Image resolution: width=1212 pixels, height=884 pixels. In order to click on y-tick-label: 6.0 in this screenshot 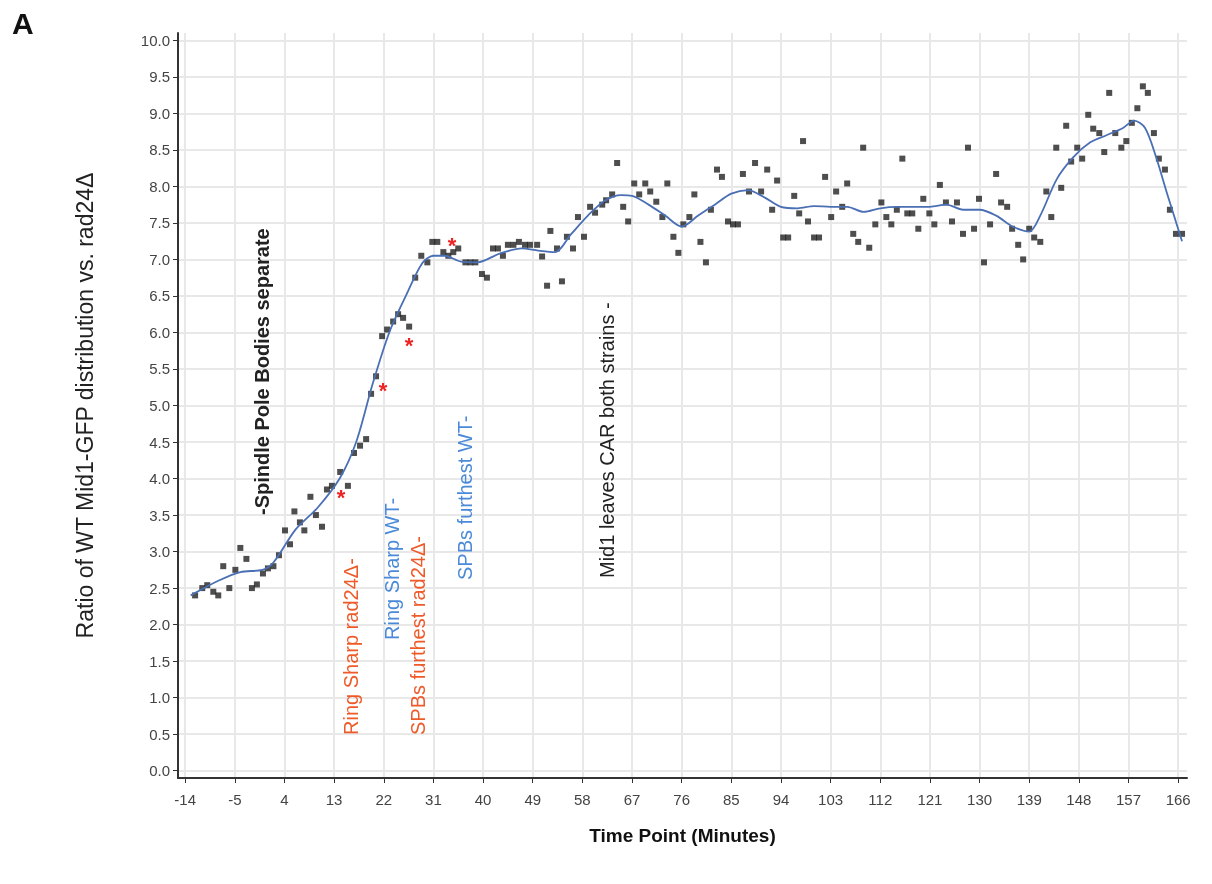, I will do `click(159, 332)`.